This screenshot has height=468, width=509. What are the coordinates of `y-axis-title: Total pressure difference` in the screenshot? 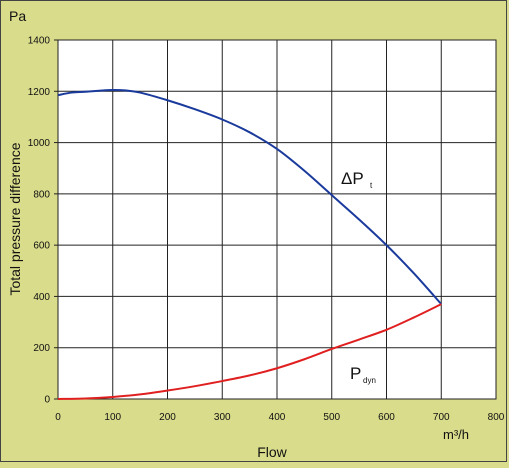 It's located at (15, 218).